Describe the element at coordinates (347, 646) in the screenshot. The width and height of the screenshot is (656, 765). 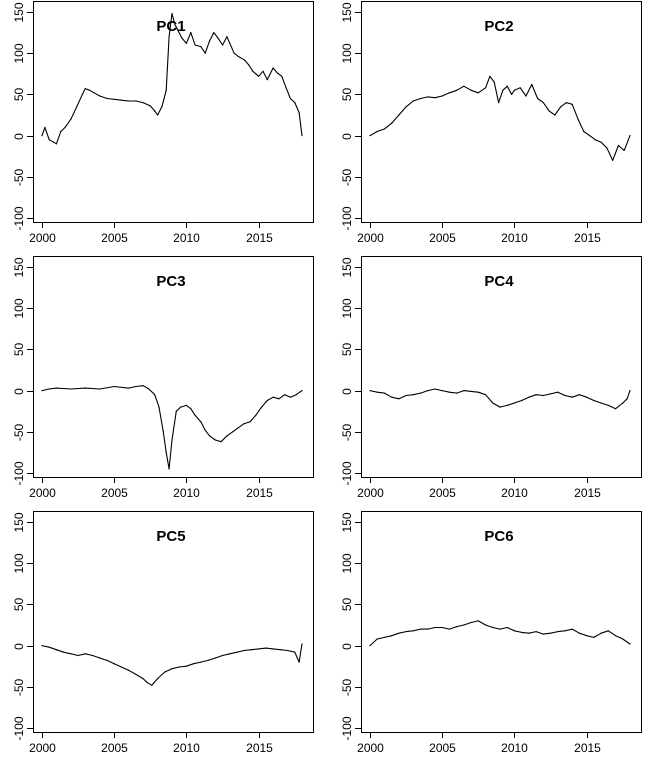
I see `y-tick-label: 0` at that location.